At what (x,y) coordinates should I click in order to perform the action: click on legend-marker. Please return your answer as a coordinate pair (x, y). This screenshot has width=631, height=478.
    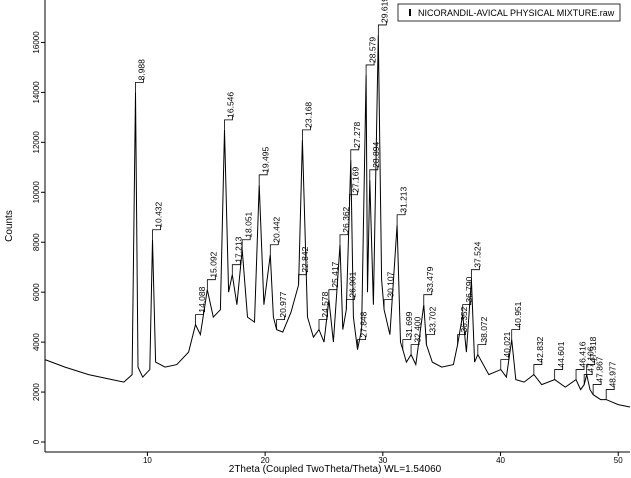
    Looking at the image, I should click on (410, 12).